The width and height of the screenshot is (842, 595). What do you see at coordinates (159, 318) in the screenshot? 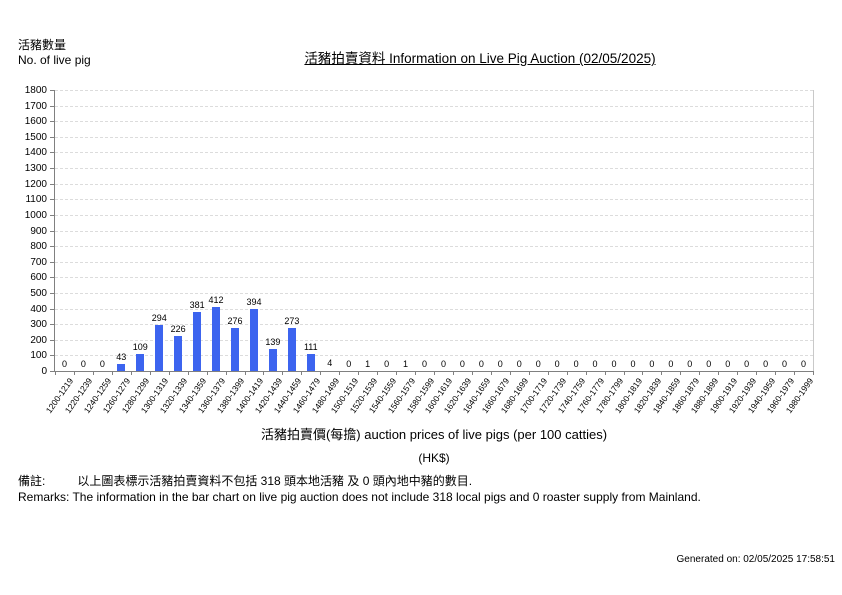
I see `bar-value-label: 294` at bounding box center [159, 318].